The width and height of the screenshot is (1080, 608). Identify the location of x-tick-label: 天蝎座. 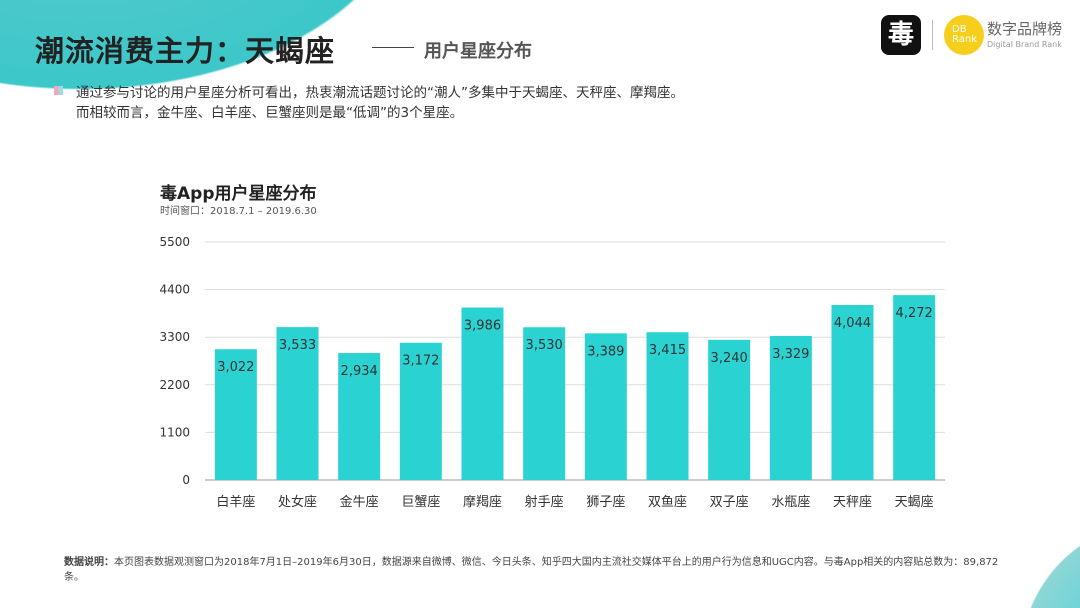
(914, 502).